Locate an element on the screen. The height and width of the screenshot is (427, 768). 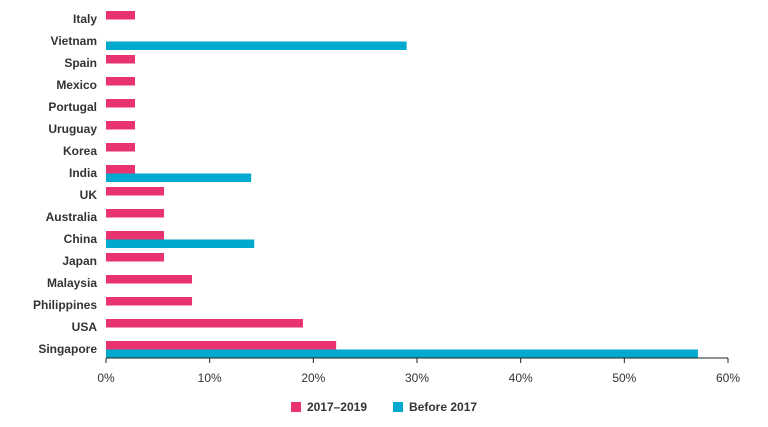
category-label: UK is located at coordinates (89, 195).